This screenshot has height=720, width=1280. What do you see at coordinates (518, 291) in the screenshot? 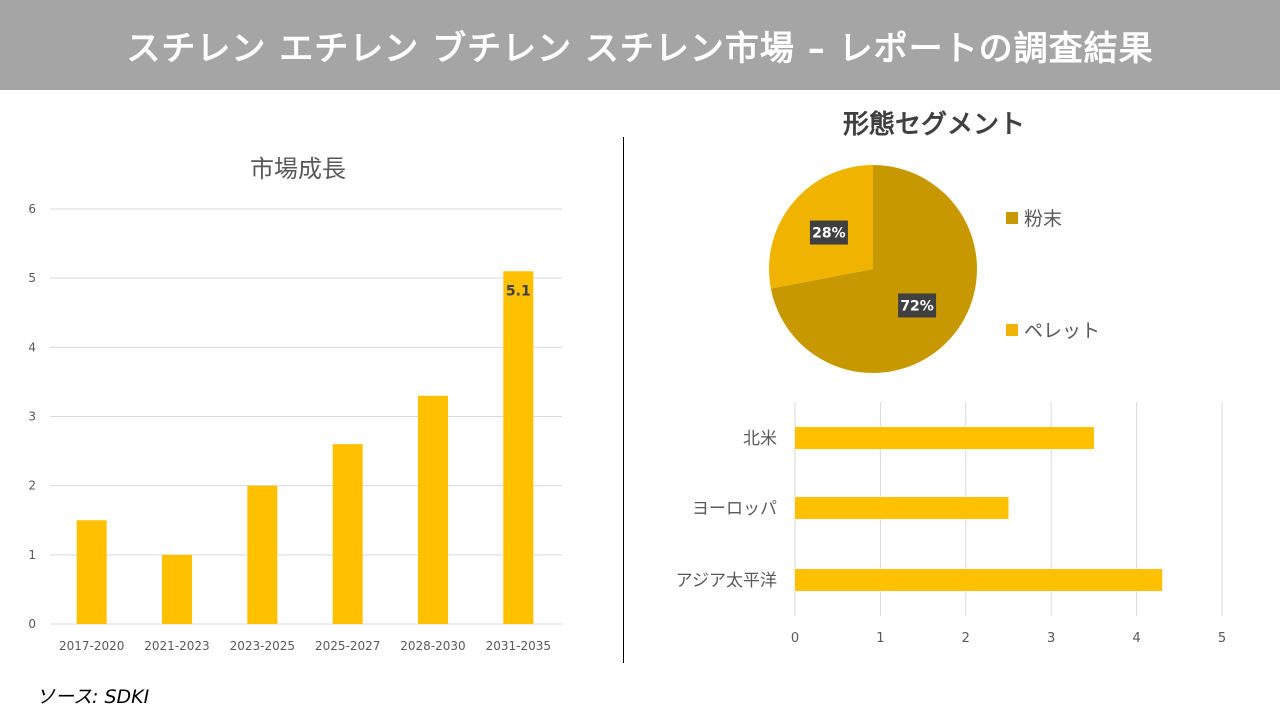
I see `data-label: 5.1` at bounding box center [518, 291].